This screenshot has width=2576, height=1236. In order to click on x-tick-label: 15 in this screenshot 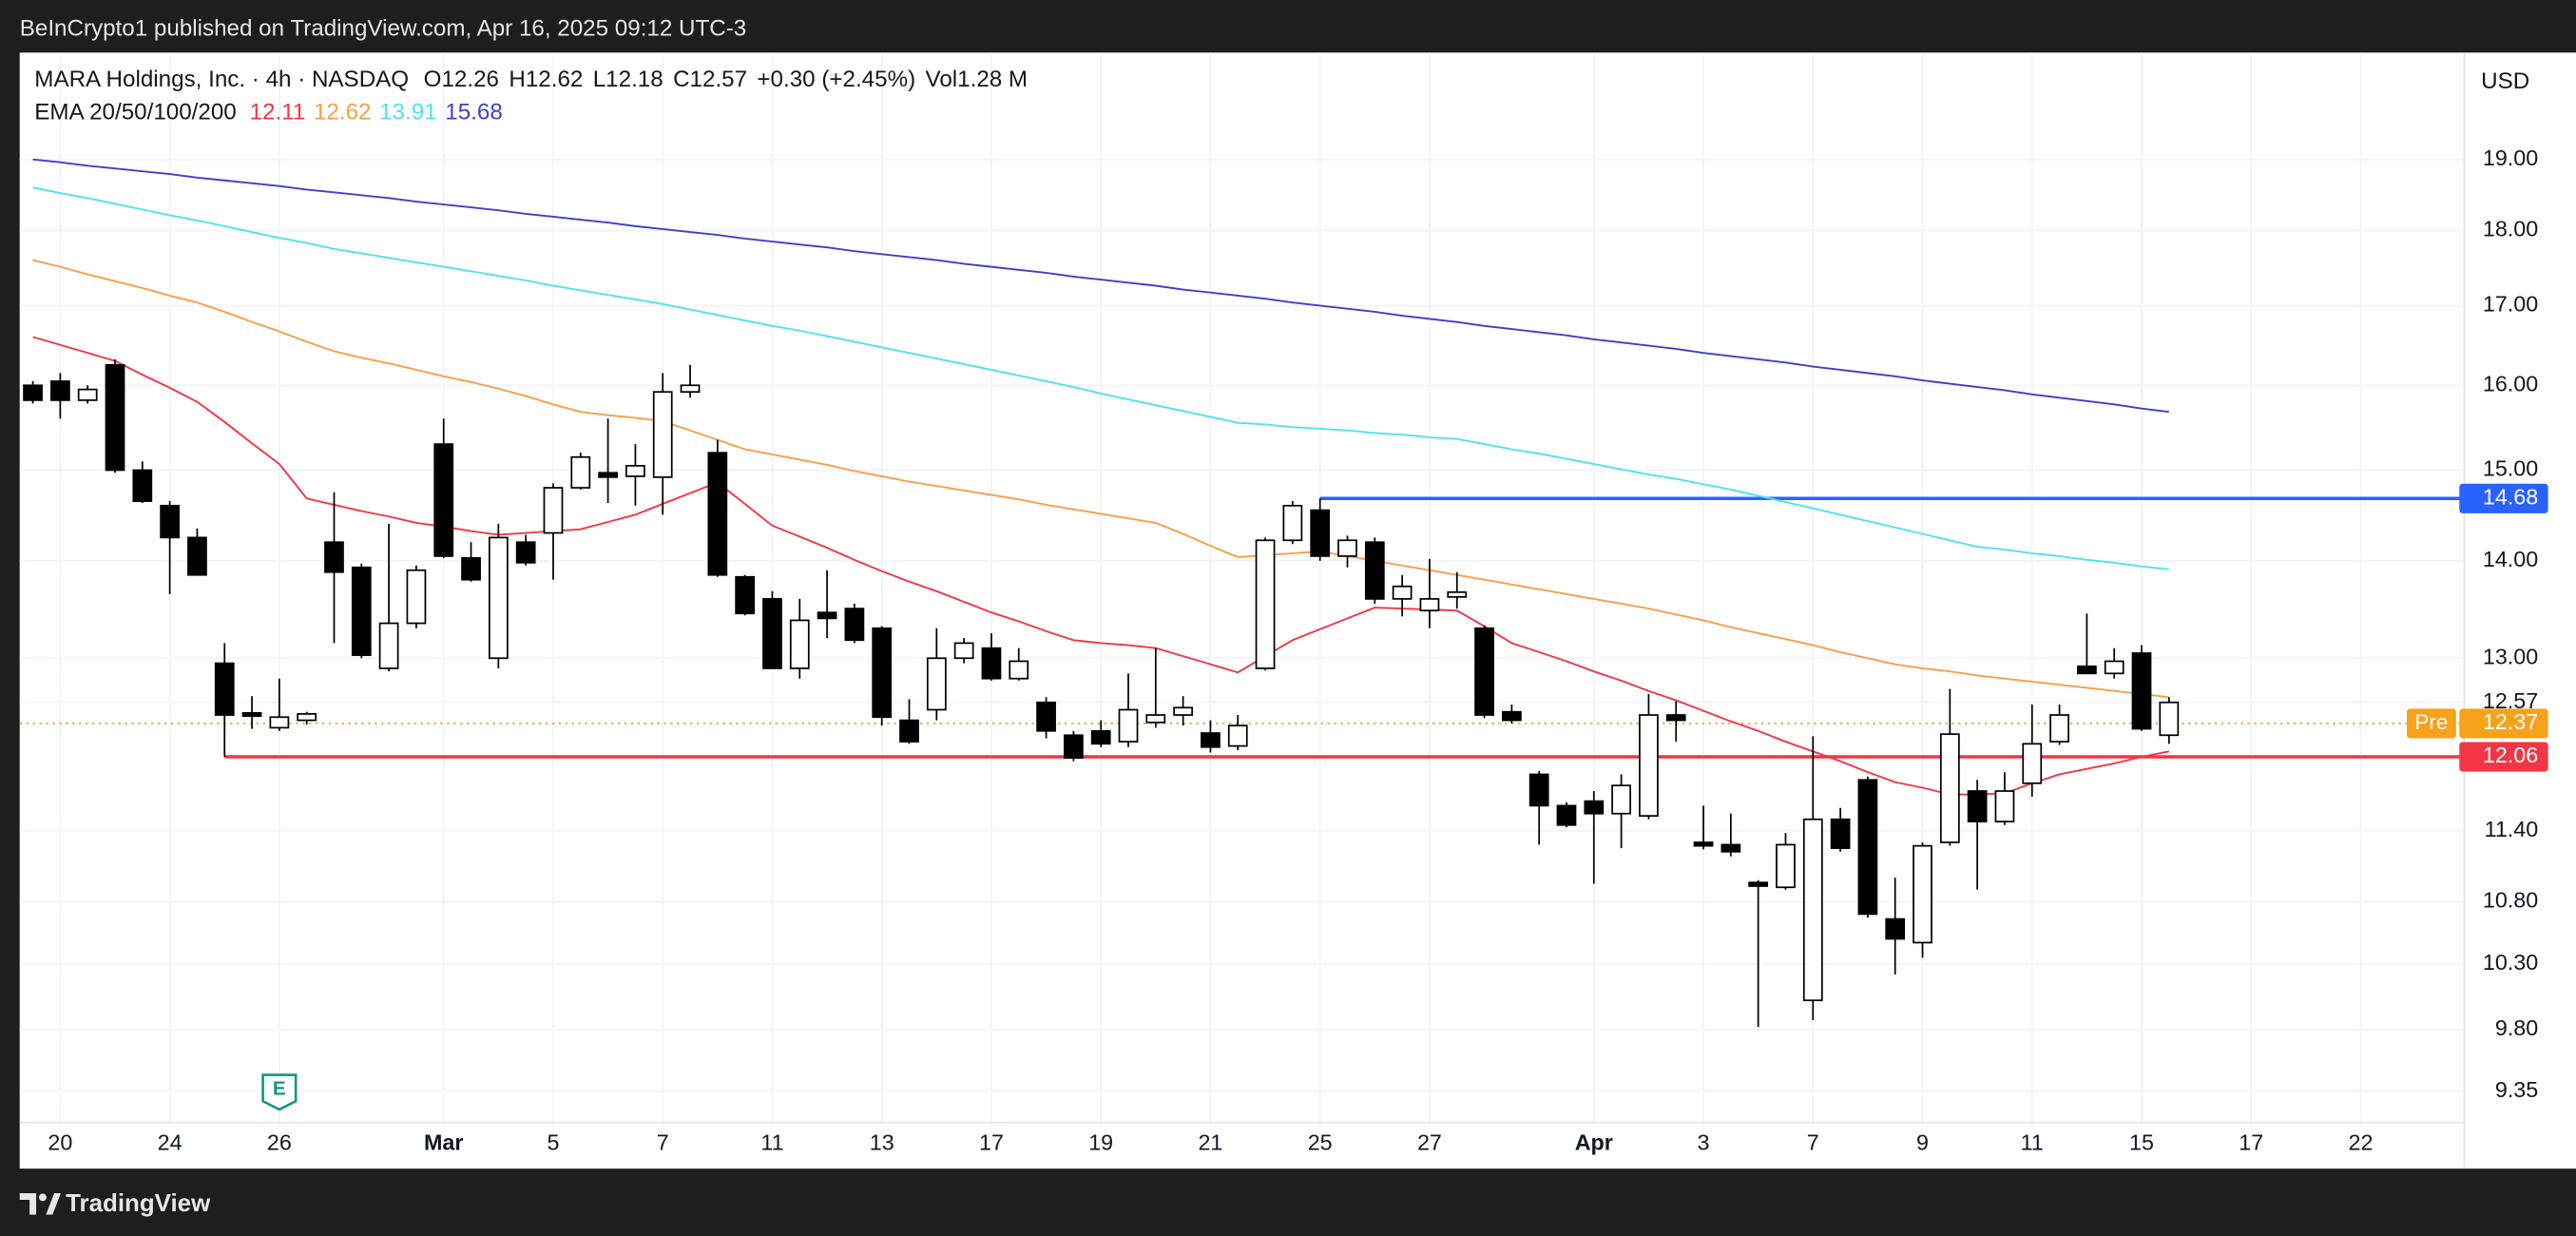, I will do `click(2141, 1142)`.